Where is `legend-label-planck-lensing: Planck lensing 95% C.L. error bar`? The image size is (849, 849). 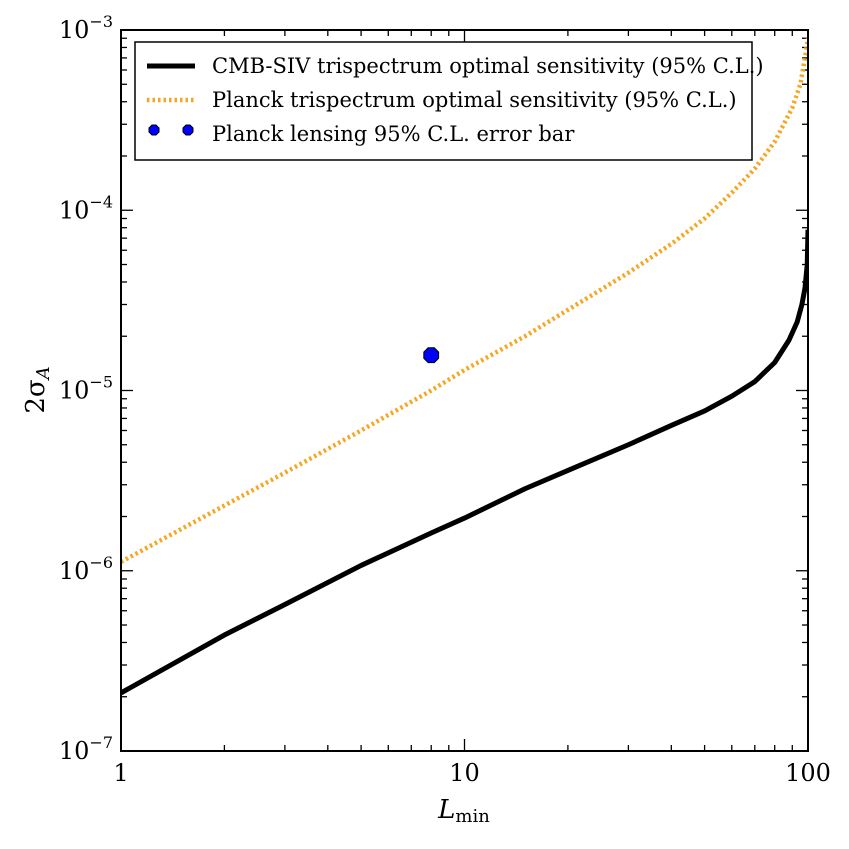
legend-label-planck-lensing: Planck lensing 95% C.L. error bar is located at coordinates (393, 134).